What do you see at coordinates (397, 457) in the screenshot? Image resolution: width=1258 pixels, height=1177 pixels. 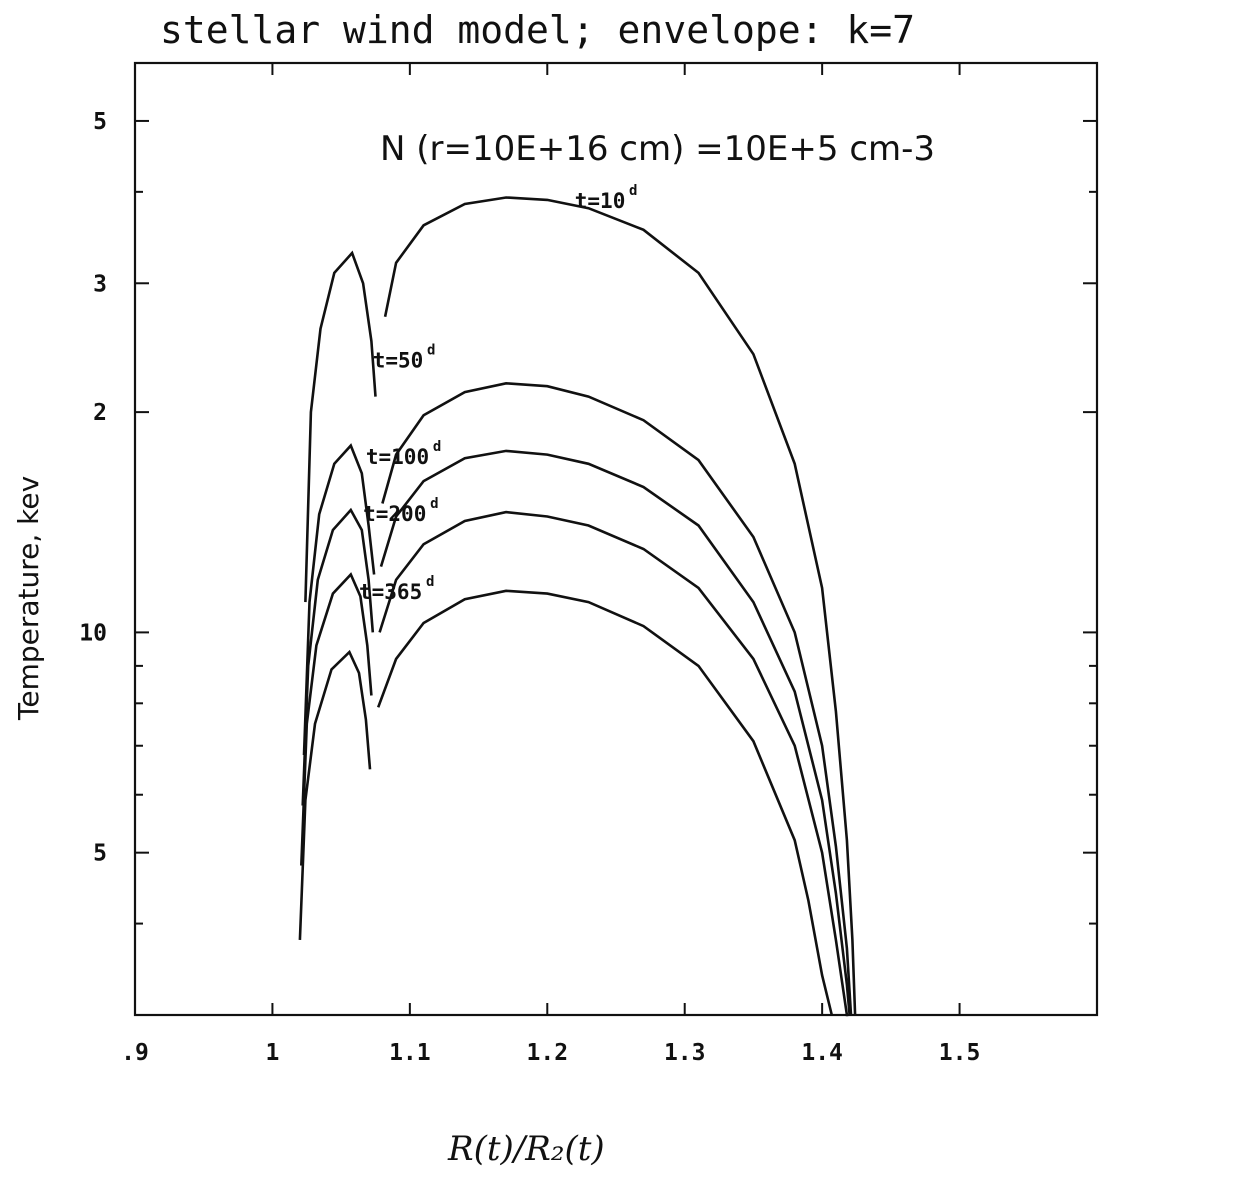 I see `series-label: t=100` at bounding box center [397, 457].